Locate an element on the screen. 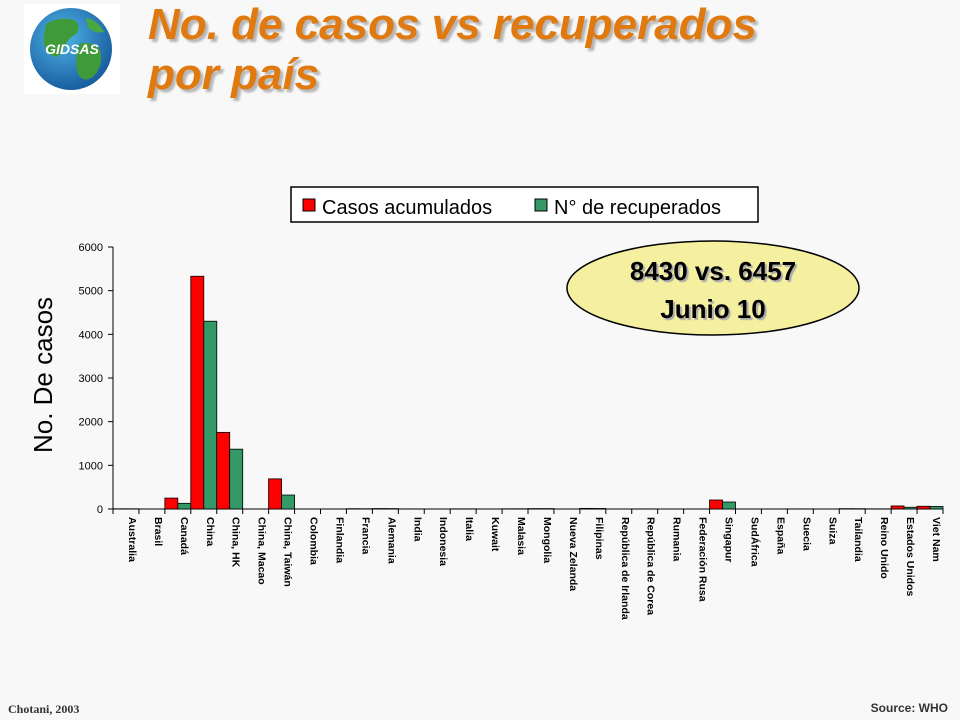 This screenshot has width=960, height=720. y-tick-label: 5000 is located at coordinates (91, 292).